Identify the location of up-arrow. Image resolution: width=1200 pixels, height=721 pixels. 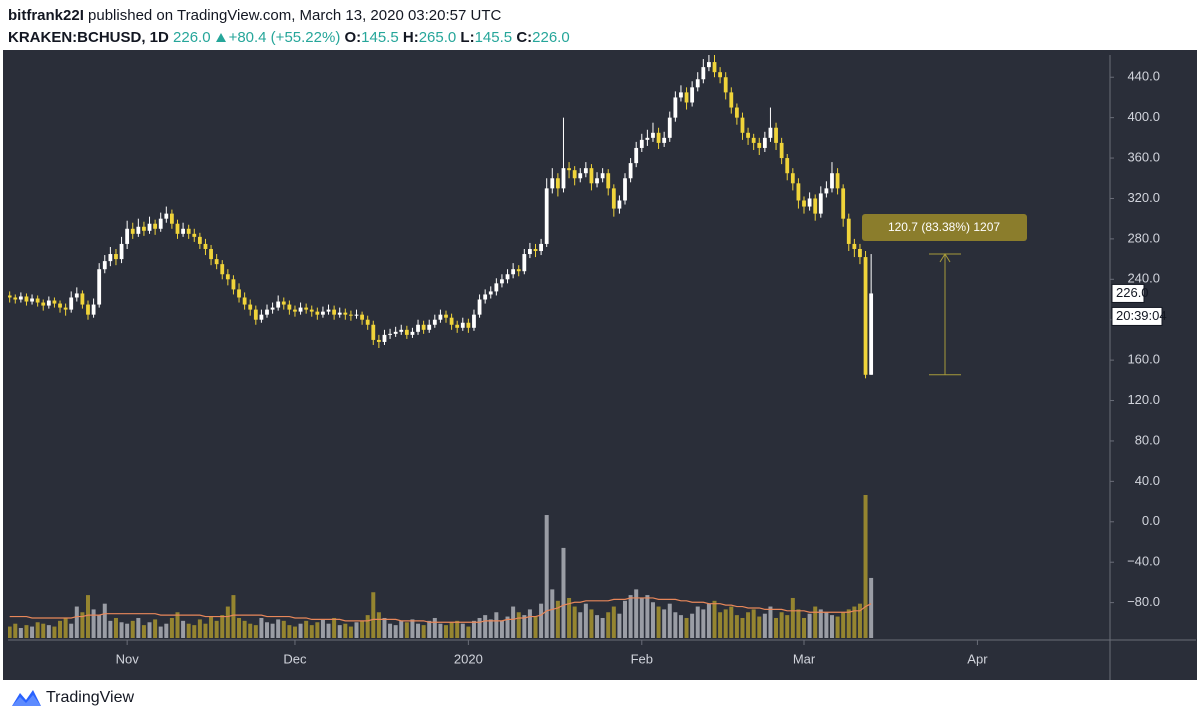
(220, 37).